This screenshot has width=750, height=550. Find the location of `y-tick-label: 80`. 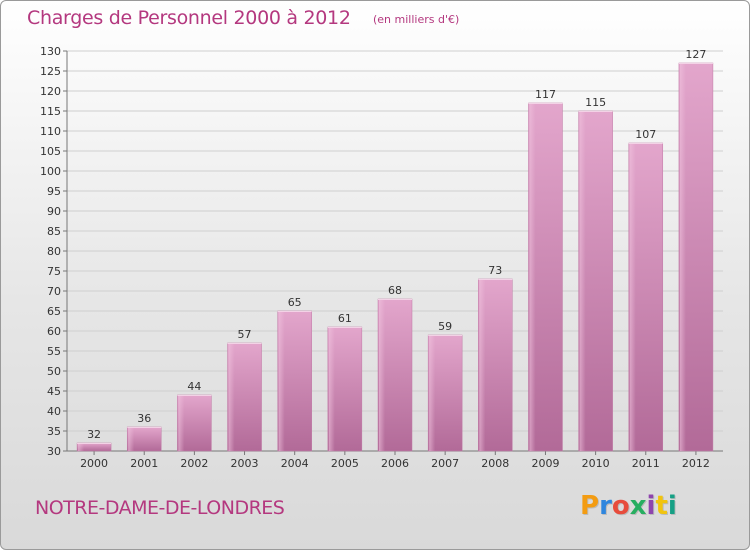

y-tick-label: 80 is located at coordinates (54, 251).